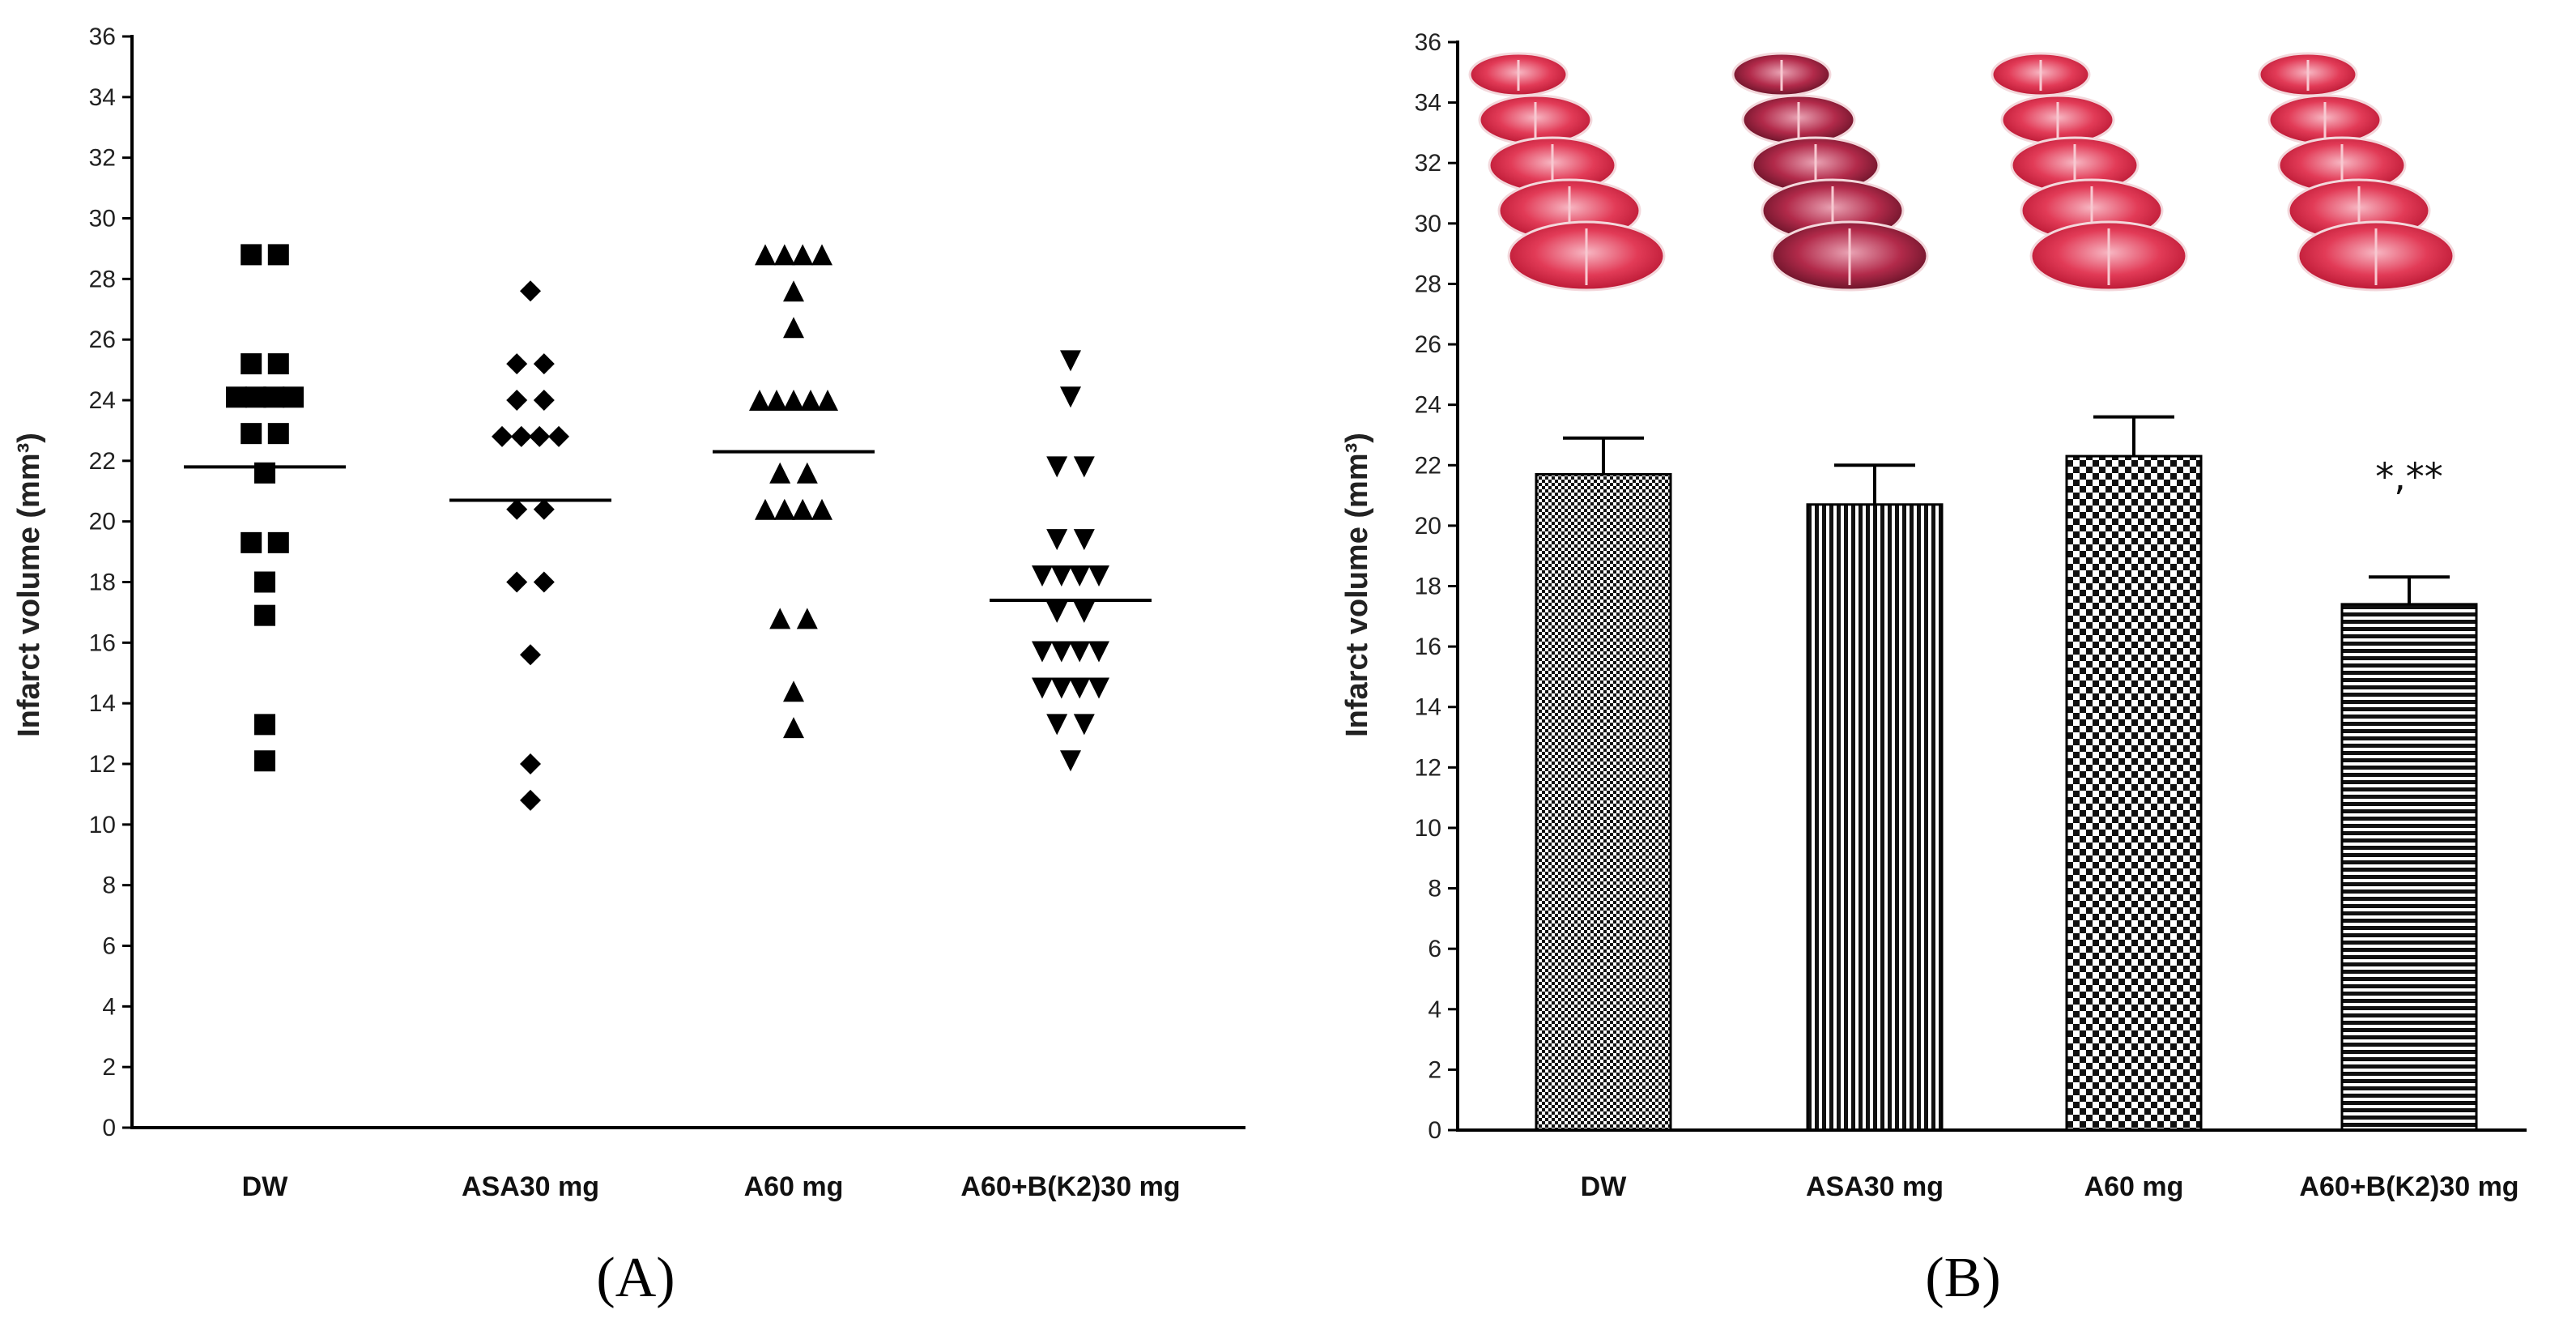  I want to click on panel-b-y-tick-label: 18, so click(1428, 587).